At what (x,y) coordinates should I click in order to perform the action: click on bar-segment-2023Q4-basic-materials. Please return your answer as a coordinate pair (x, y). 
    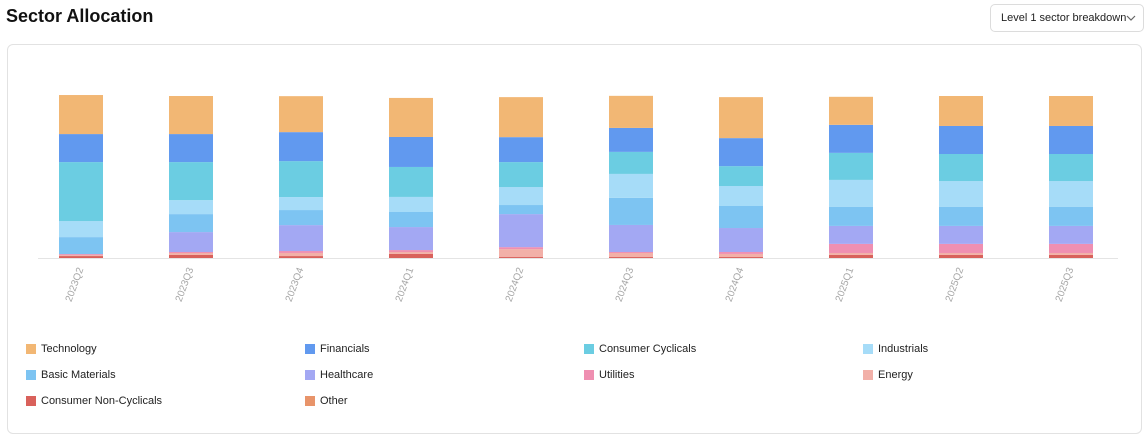
    Looking at the image, I should click on (301, 218).